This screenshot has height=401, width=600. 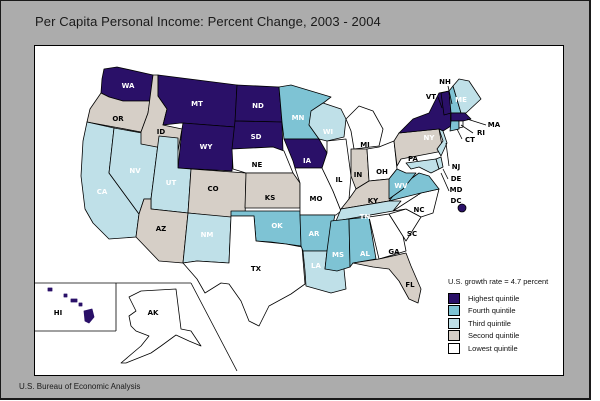 What do you see at coordinates (456, 201) in the screenshot?
I see `label-DC: DC` at bounding box center [456, 201].